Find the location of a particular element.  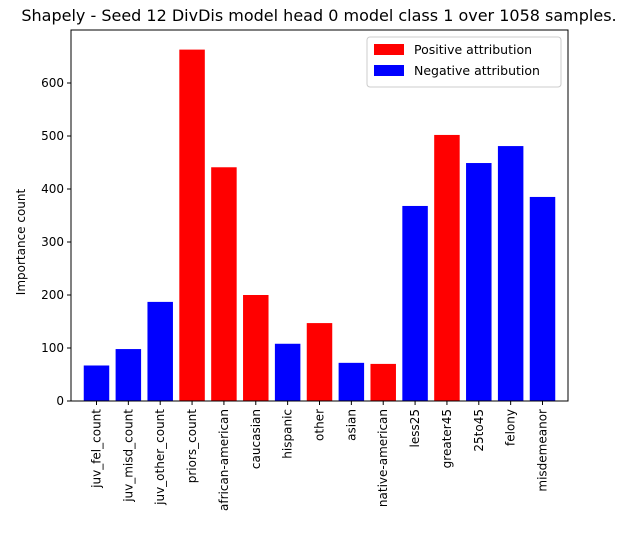

y-tick-label: 600 is located at coordinates (52, 83).